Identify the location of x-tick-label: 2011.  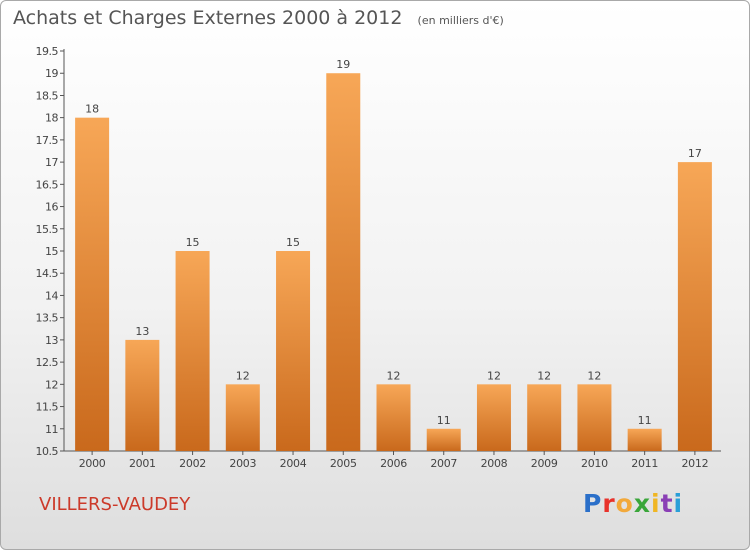
(644, 463).